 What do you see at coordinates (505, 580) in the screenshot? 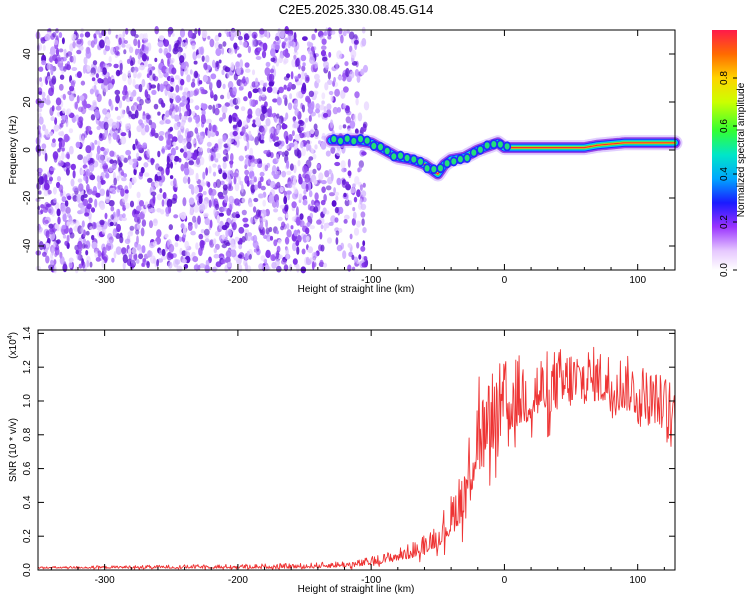
I see `x-tick-label: 0` at bounding box center [505, 580].